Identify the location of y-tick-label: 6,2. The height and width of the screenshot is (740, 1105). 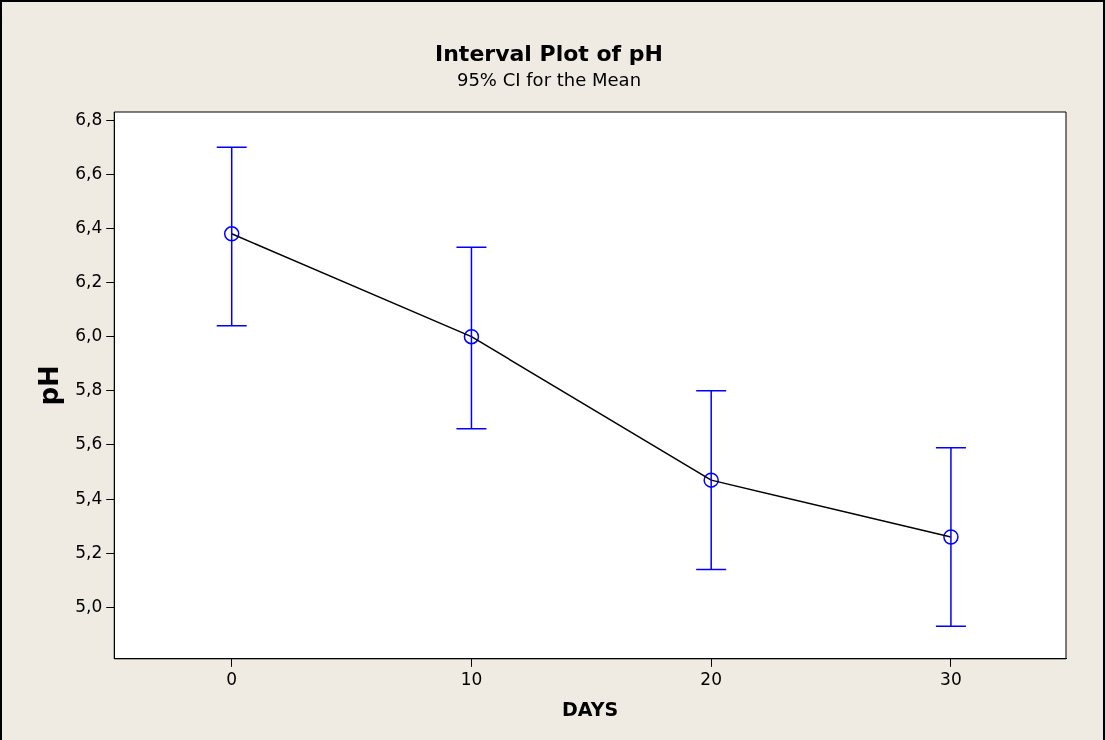
(89, 280).